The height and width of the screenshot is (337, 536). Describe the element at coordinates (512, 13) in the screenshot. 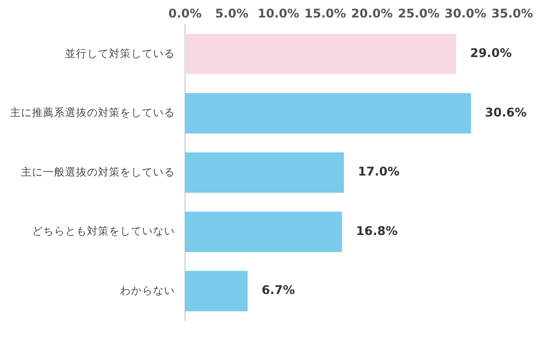

I see `x-tick-label: 35.0%` at that location.